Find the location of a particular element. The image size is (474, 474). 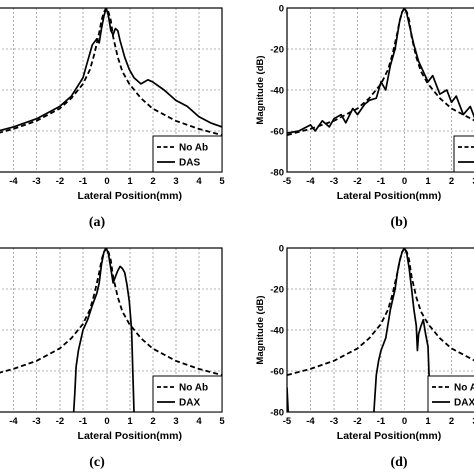

legend-label: DAS is located at coordinates (189, 163).